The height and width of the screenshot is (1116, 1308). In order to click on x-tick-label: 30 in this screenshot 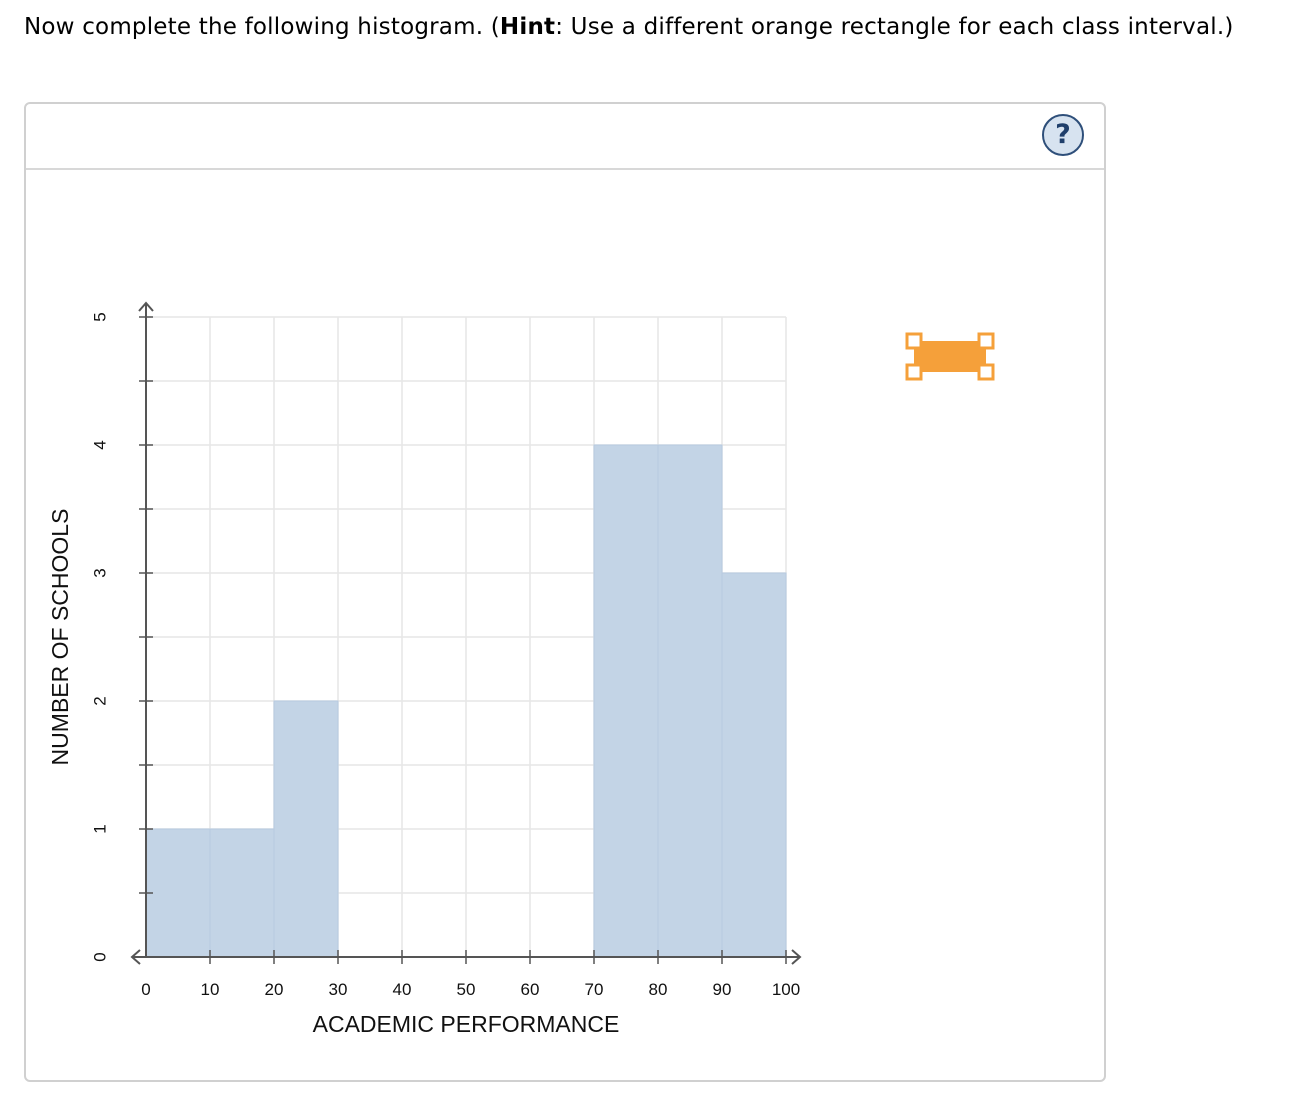, I will do `click(338, 989)`.